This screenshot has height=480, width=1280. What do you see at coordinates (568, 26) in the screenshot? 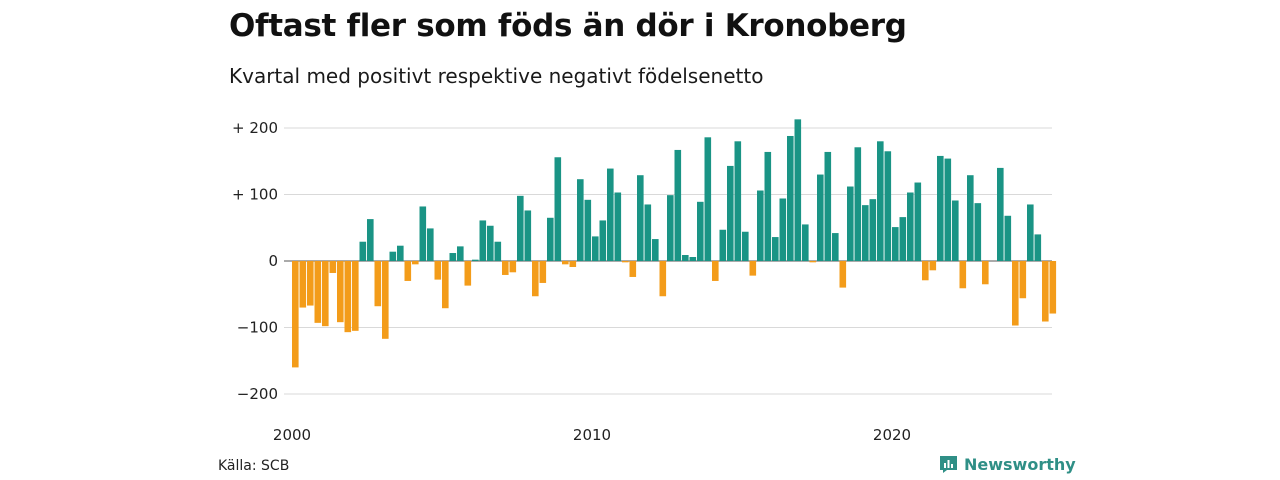
I see `chart-title: Oftast fler som föds än dör i Kronoberg` at bounding box center [568, 26].